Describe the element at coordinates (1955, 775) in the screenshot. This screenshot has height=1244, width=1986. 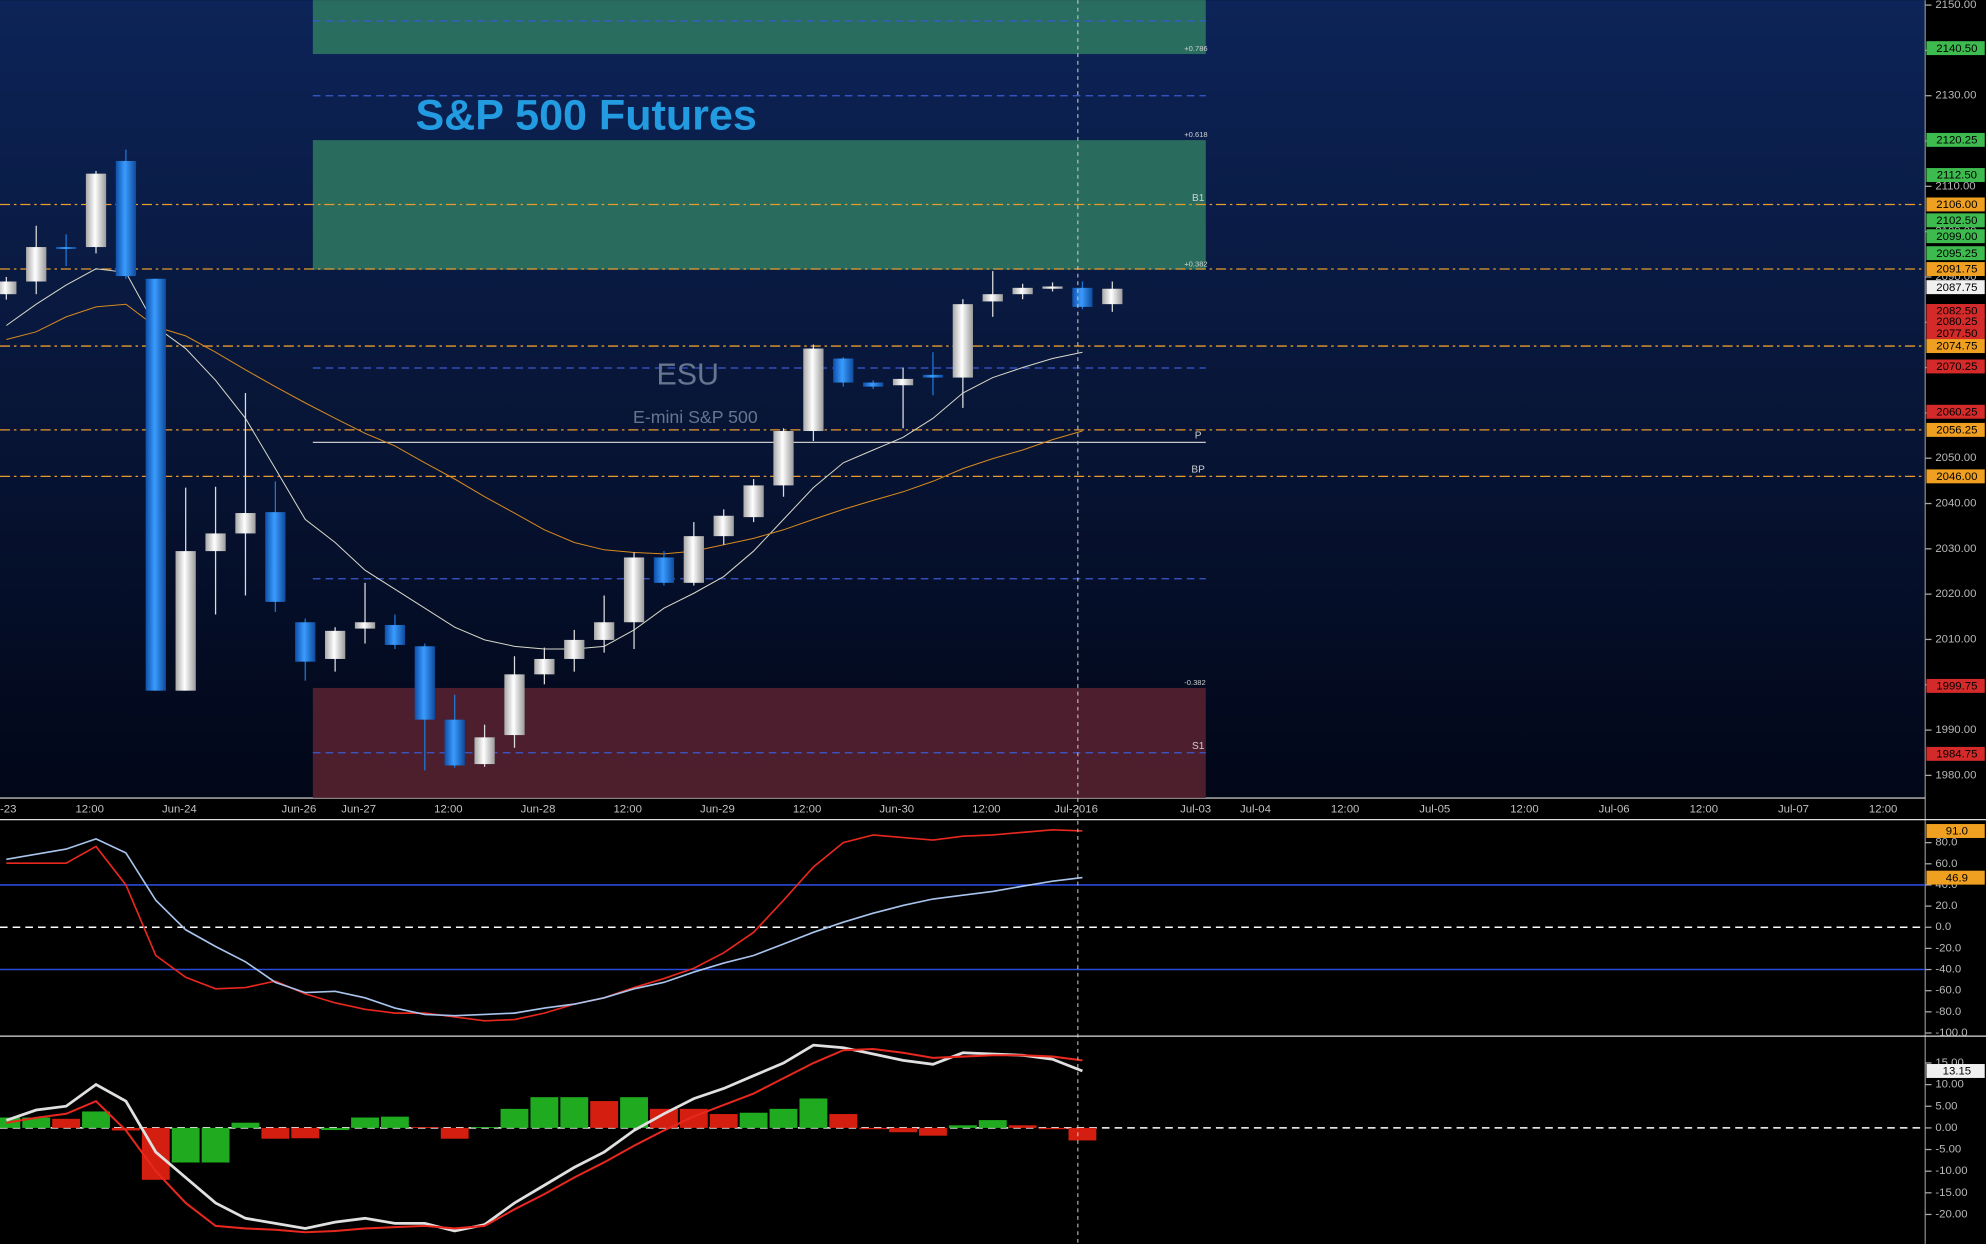
I see `y-tick-label: 1980.00` at that location.